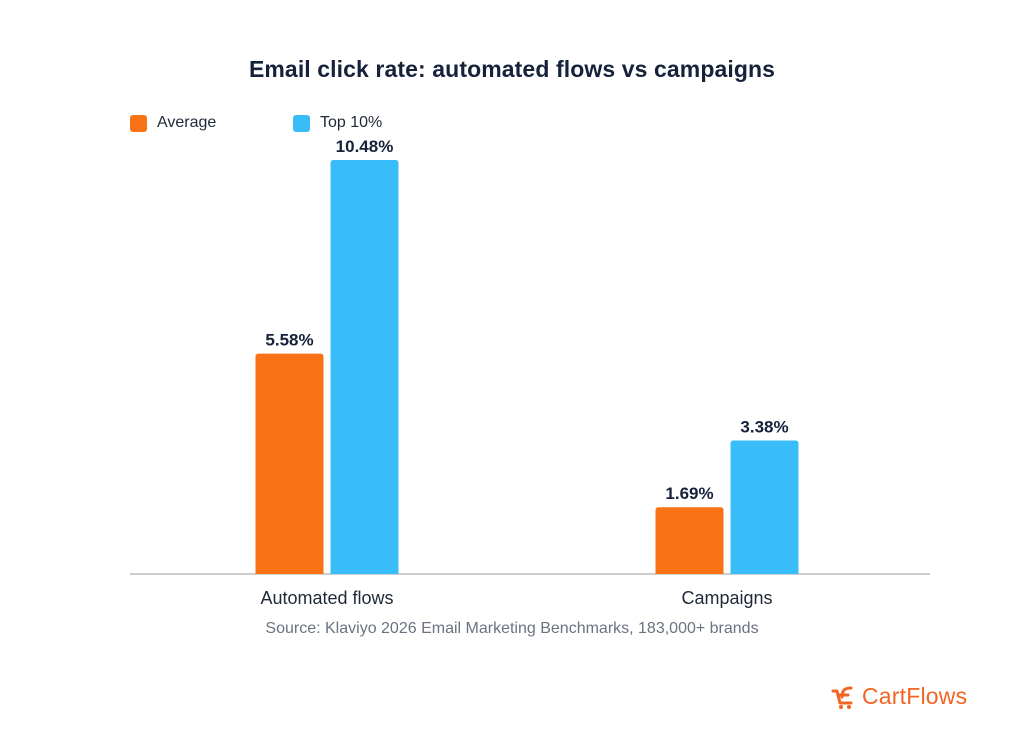  I want to click on legend-label-average: Average, so click(187, 122).